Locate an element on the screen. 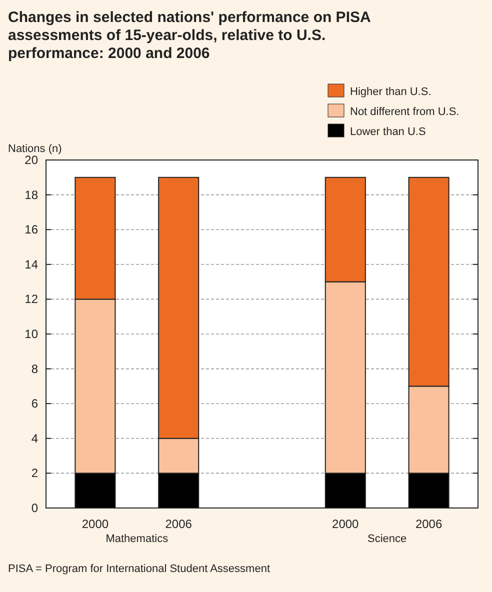 The width and height of the screenshot is (492, 592). chart-title: Changes in selected nations' performance on PISA assessments of 15-year-olds, relative to U.S. performance: 2000 and 2006 is located at coordinates (189, 35).